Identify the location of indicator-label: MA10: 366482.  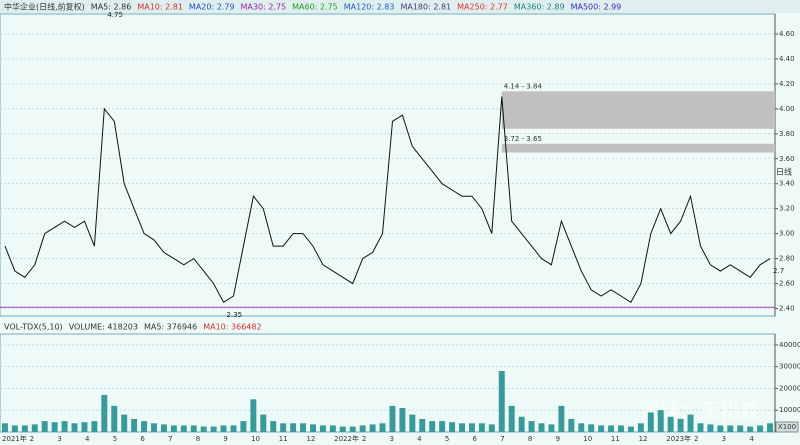
(232, 327).